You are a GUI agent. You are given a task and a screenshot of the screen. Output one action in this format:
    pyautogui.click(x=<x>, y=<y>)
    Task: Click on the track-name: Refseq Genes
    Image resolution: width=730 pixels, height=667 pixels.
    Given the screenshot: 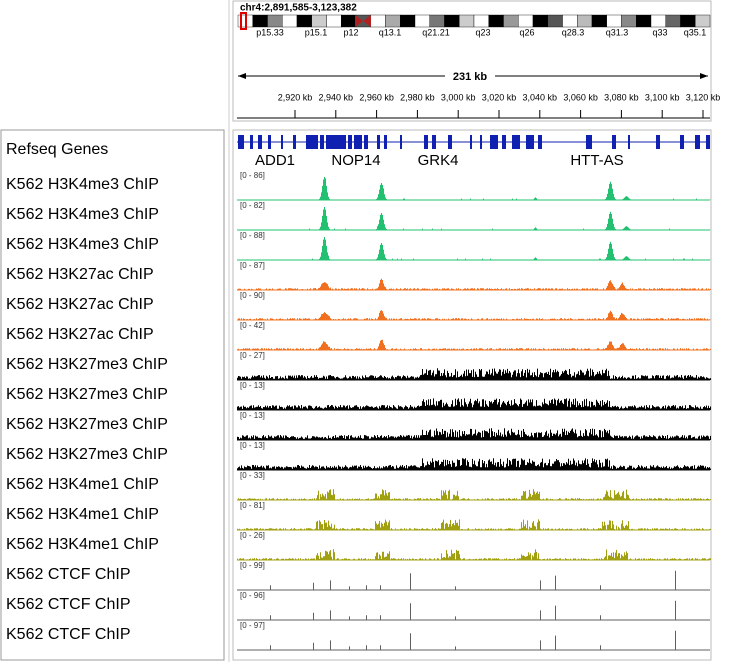 What is the action you would take?
    pyautogui.click(x=57, y=149)
    